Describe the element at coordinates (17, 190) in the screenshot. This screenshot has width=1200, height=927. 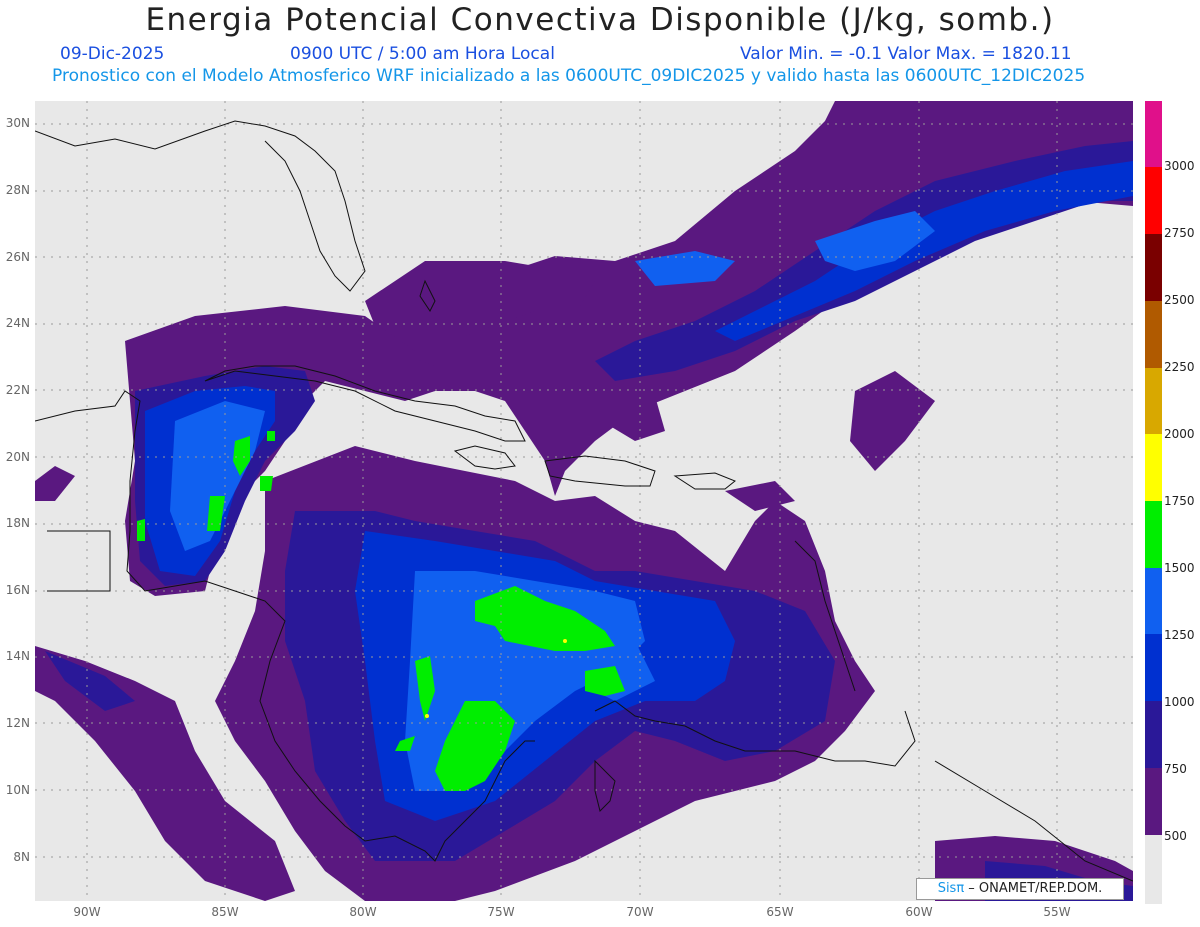
I see `lat-label: 28N` at that location.